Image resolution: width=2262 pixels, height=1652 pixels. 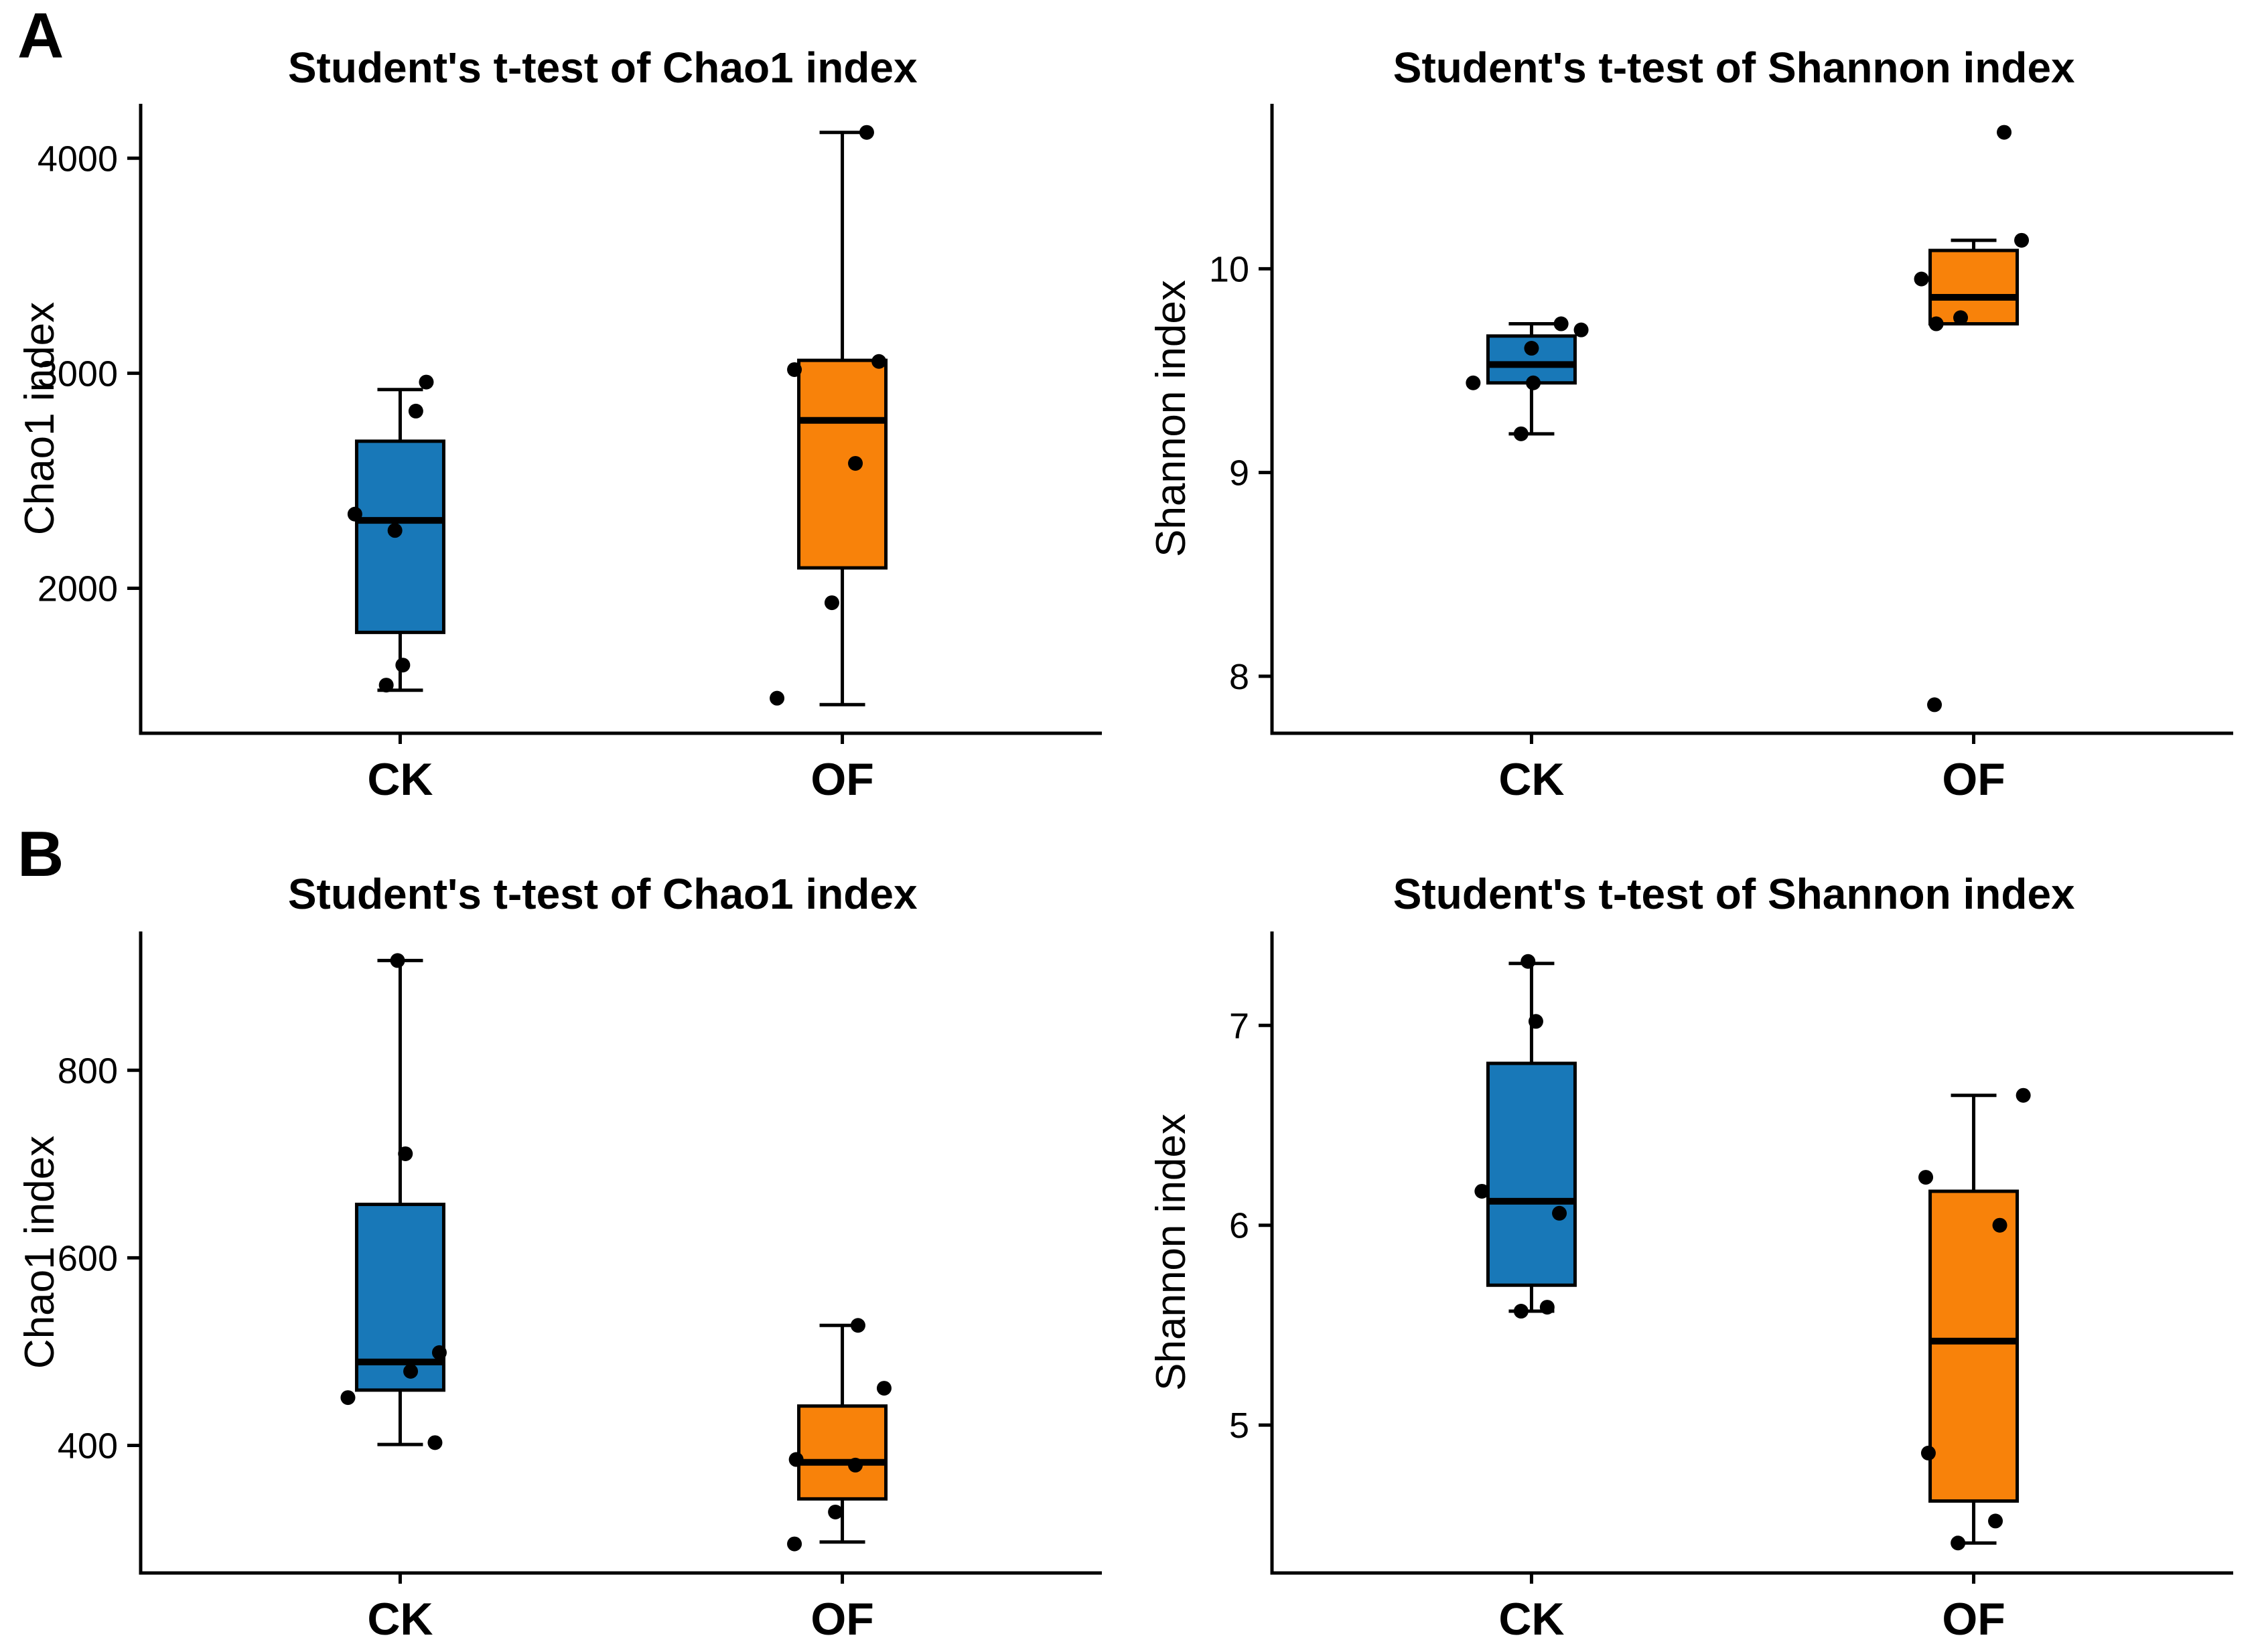 I want to click on y-tick-label: 600, so click(x=88, y=1258).